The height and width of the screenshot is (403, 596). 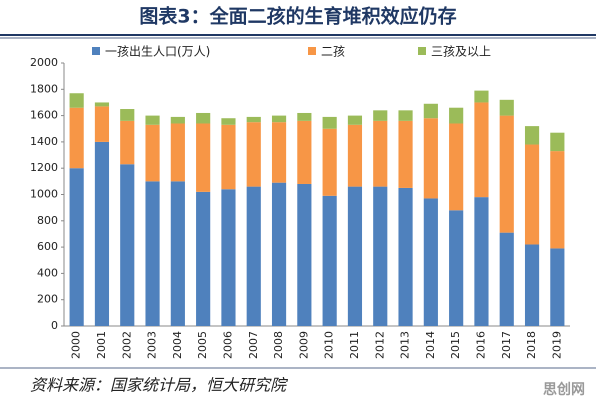 What do you see at coordinates (480, 345) in the screenshot?
I see `x-tick-label: 2016` at bounding box center [480, 345].